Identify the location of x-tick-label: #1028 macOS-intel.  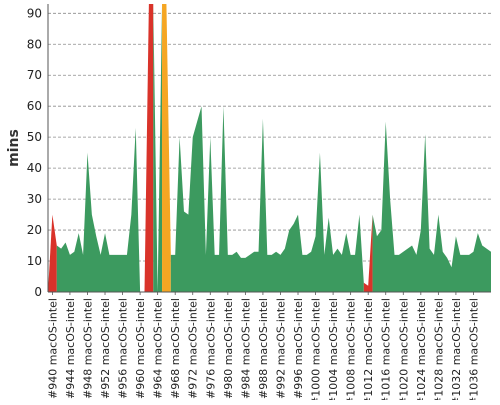
(438, 349).